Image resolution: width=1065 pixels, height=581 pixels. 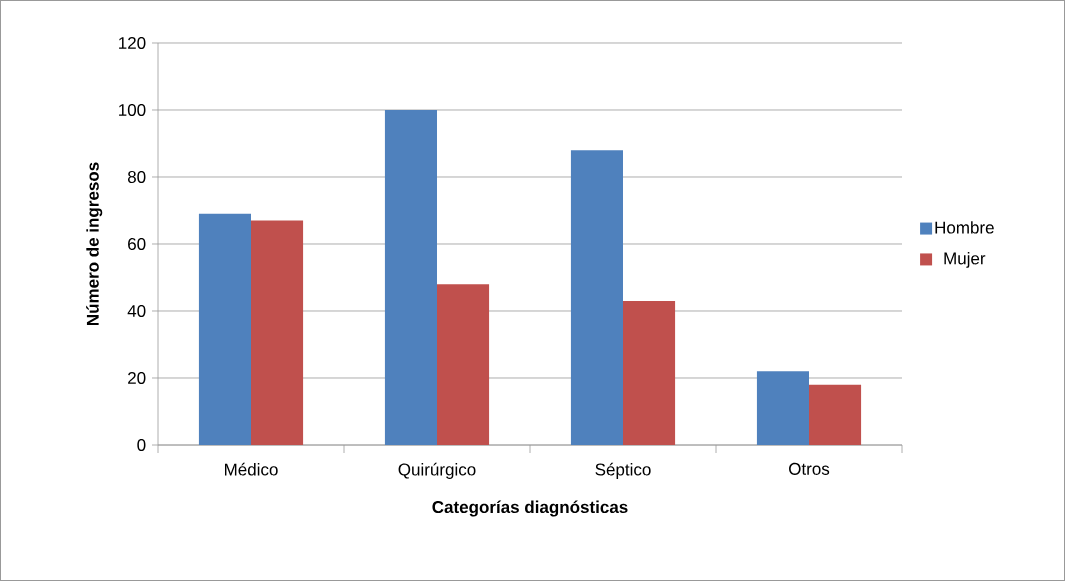 What do you see at coordinates (251, 469) in the screenshot?
I see `x-tick-label: Médico` at bounding box center [251, 469].